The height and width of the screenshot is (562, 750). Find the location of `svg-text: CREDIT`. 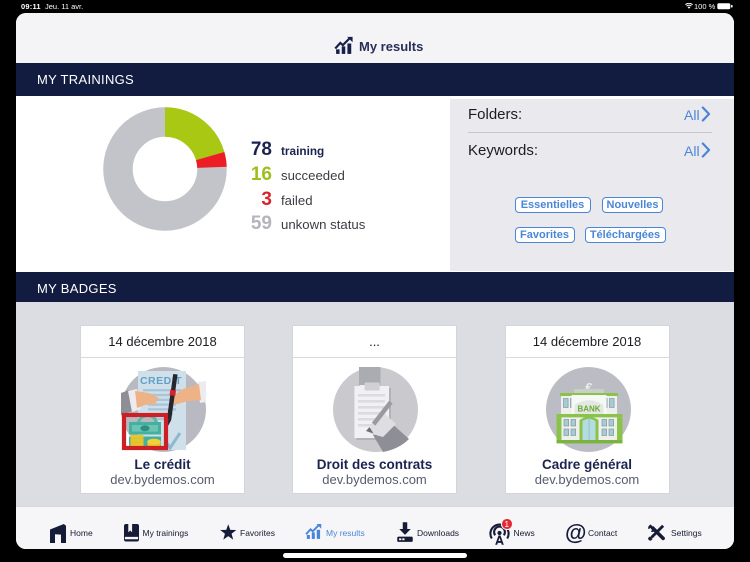

svg-text: CREDIT is located at coordinates (161, 381).